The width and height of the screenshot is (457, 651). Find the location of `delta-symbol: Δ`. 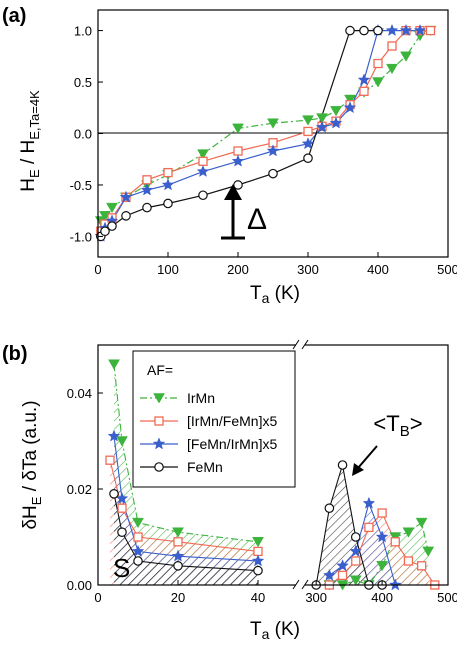

delta-symbol: Δ is located at coordinates (257, 219).